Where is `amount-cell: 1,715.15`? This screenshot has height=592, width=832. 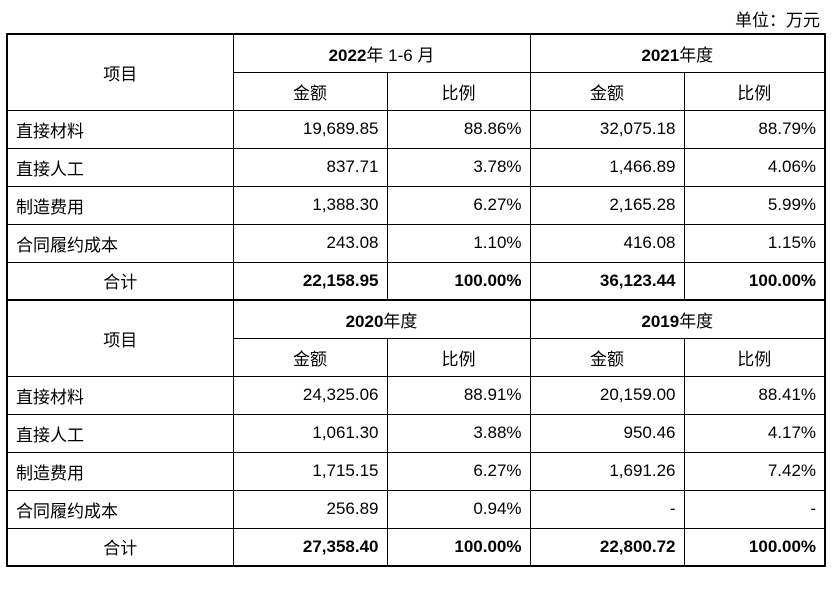 amount-cell: 1,715.15 is located at coordinates (310, 471).